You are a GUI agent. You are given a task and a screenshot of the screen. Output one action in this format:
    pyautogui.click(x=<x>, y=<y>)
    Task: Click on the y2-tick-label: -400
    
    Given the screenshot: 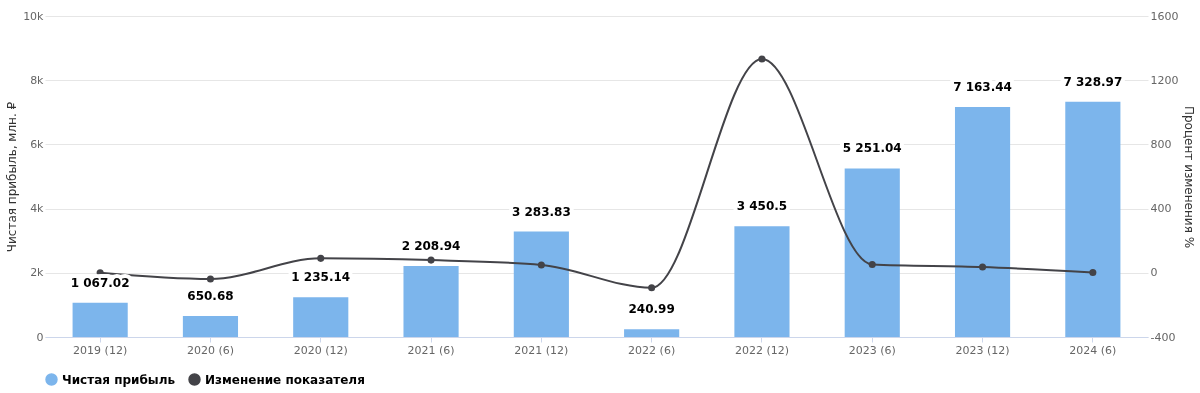 What is the action you would take?
    pyautogui.click(x=1163, y=337)
    